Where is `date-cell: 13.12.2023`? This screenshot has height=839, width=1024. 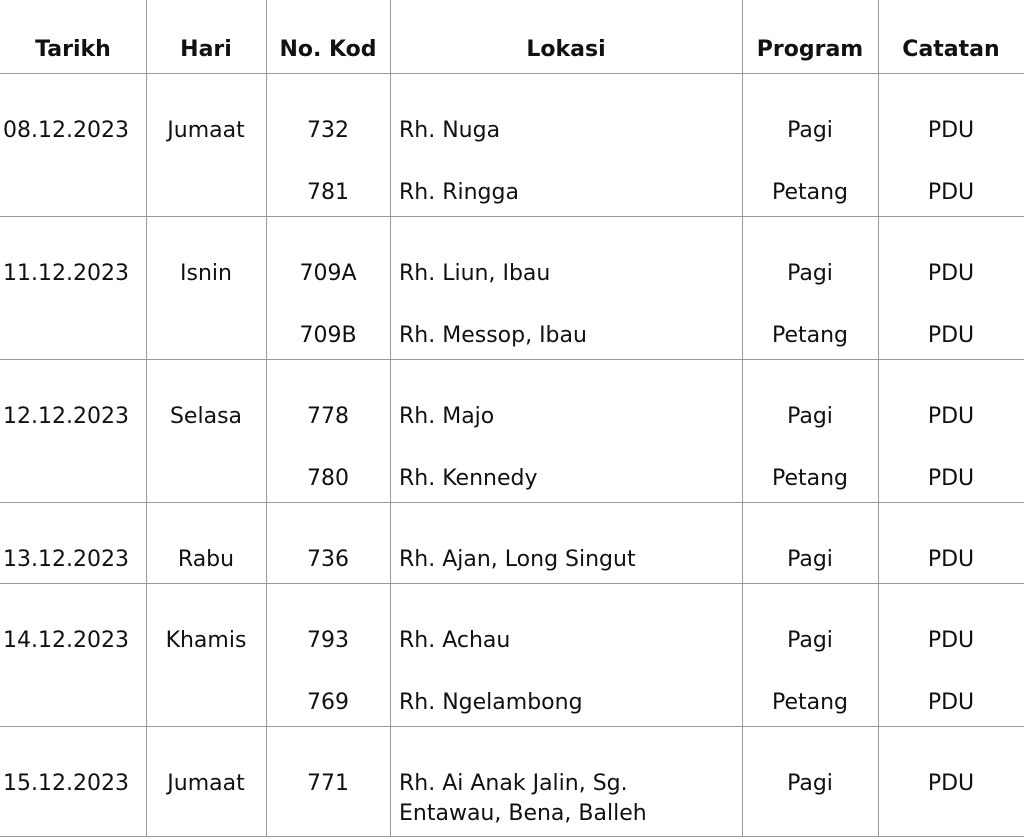 date-cell: 13.12.2023 is located at coordinates (66, 559).